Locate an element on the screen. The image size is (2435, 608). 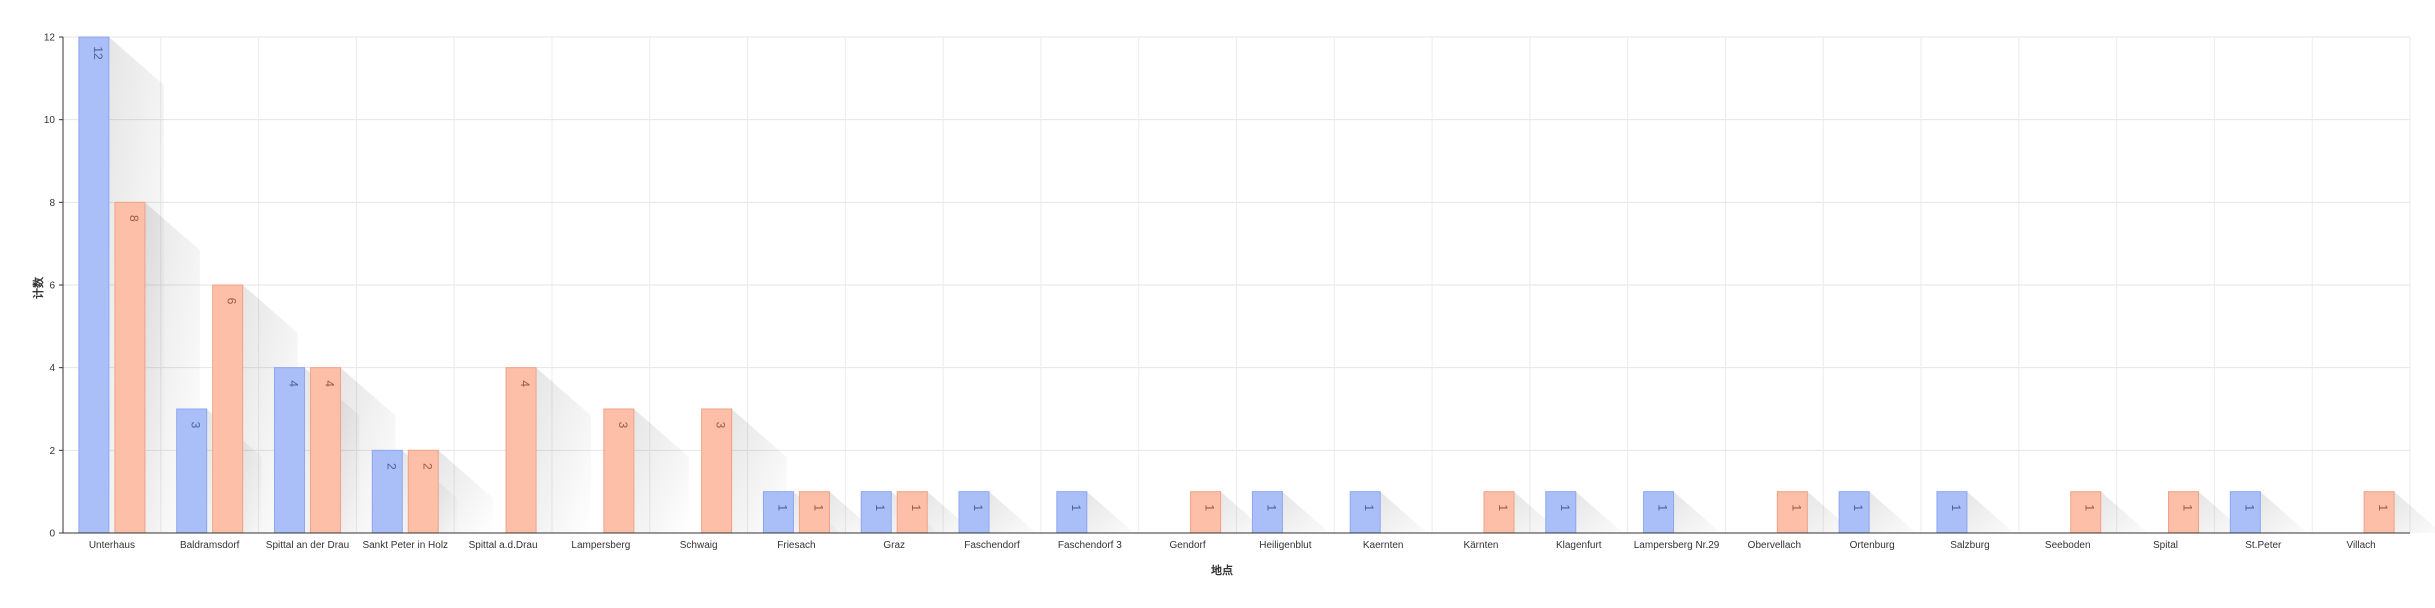
x-tick-label: Kaernten is located at coordinates (1383, 545).